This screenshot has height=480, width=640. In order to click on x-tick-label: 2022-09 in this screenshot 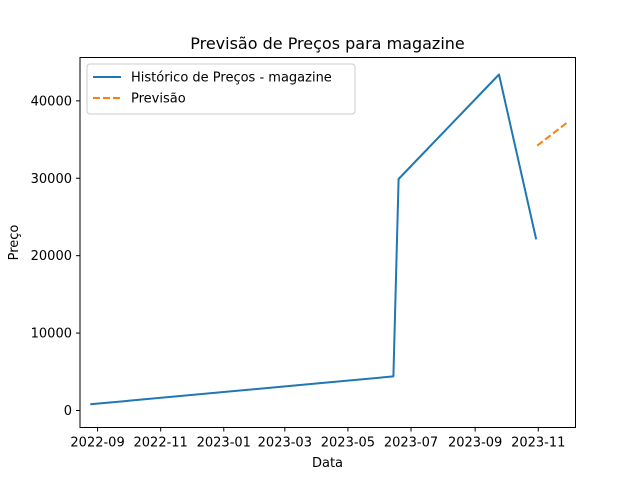, I will do `click(97, 443)`.